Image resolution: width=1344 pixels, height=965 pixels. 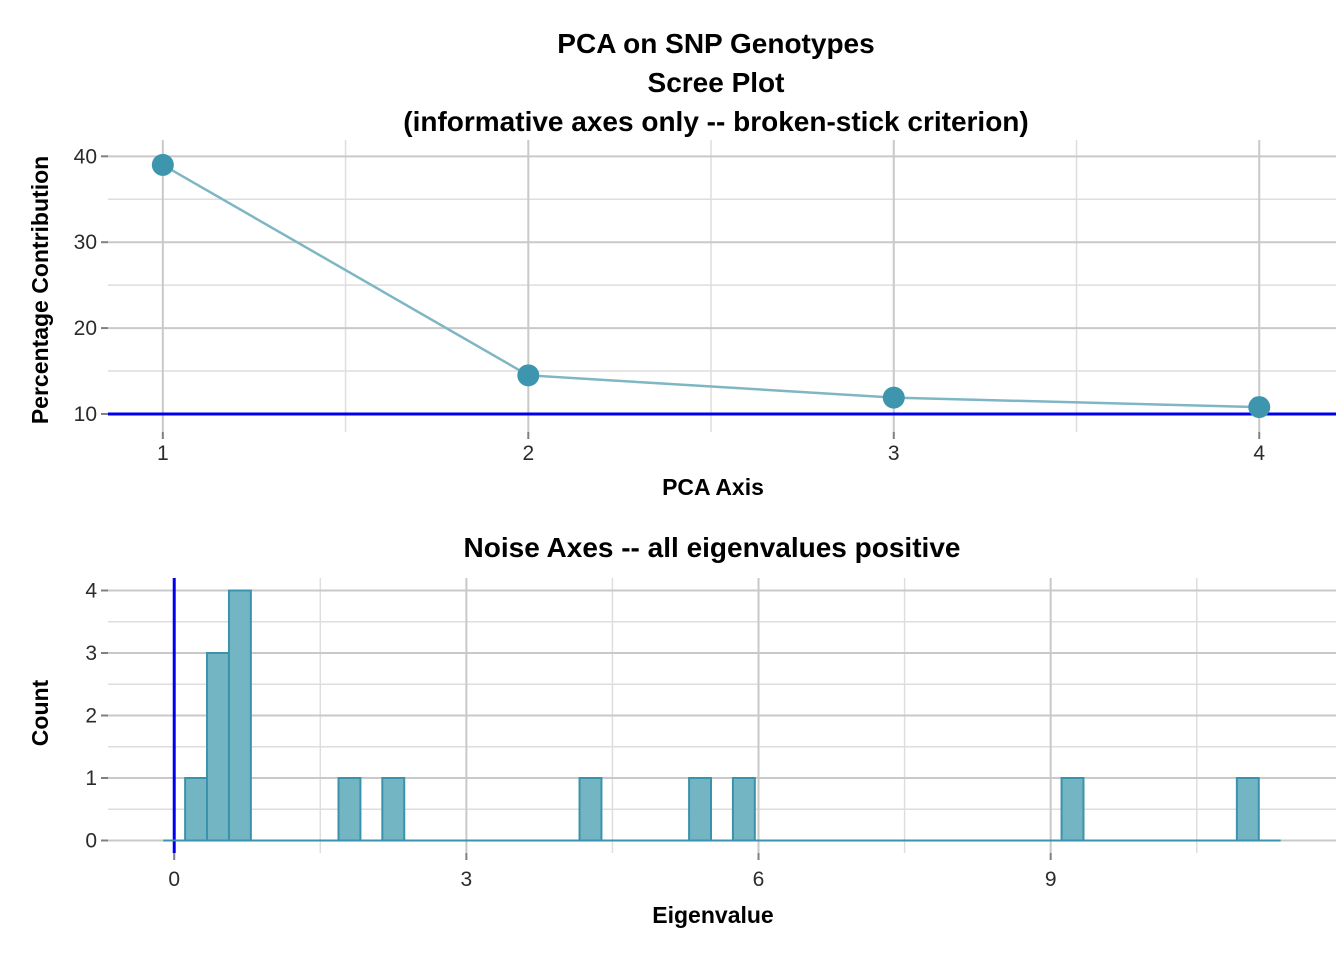 What do you see at coordinates (713, 487) in the screenshot?
I see `scree-x-axis-title: PCA Axis` at bounding box center [713, 487].